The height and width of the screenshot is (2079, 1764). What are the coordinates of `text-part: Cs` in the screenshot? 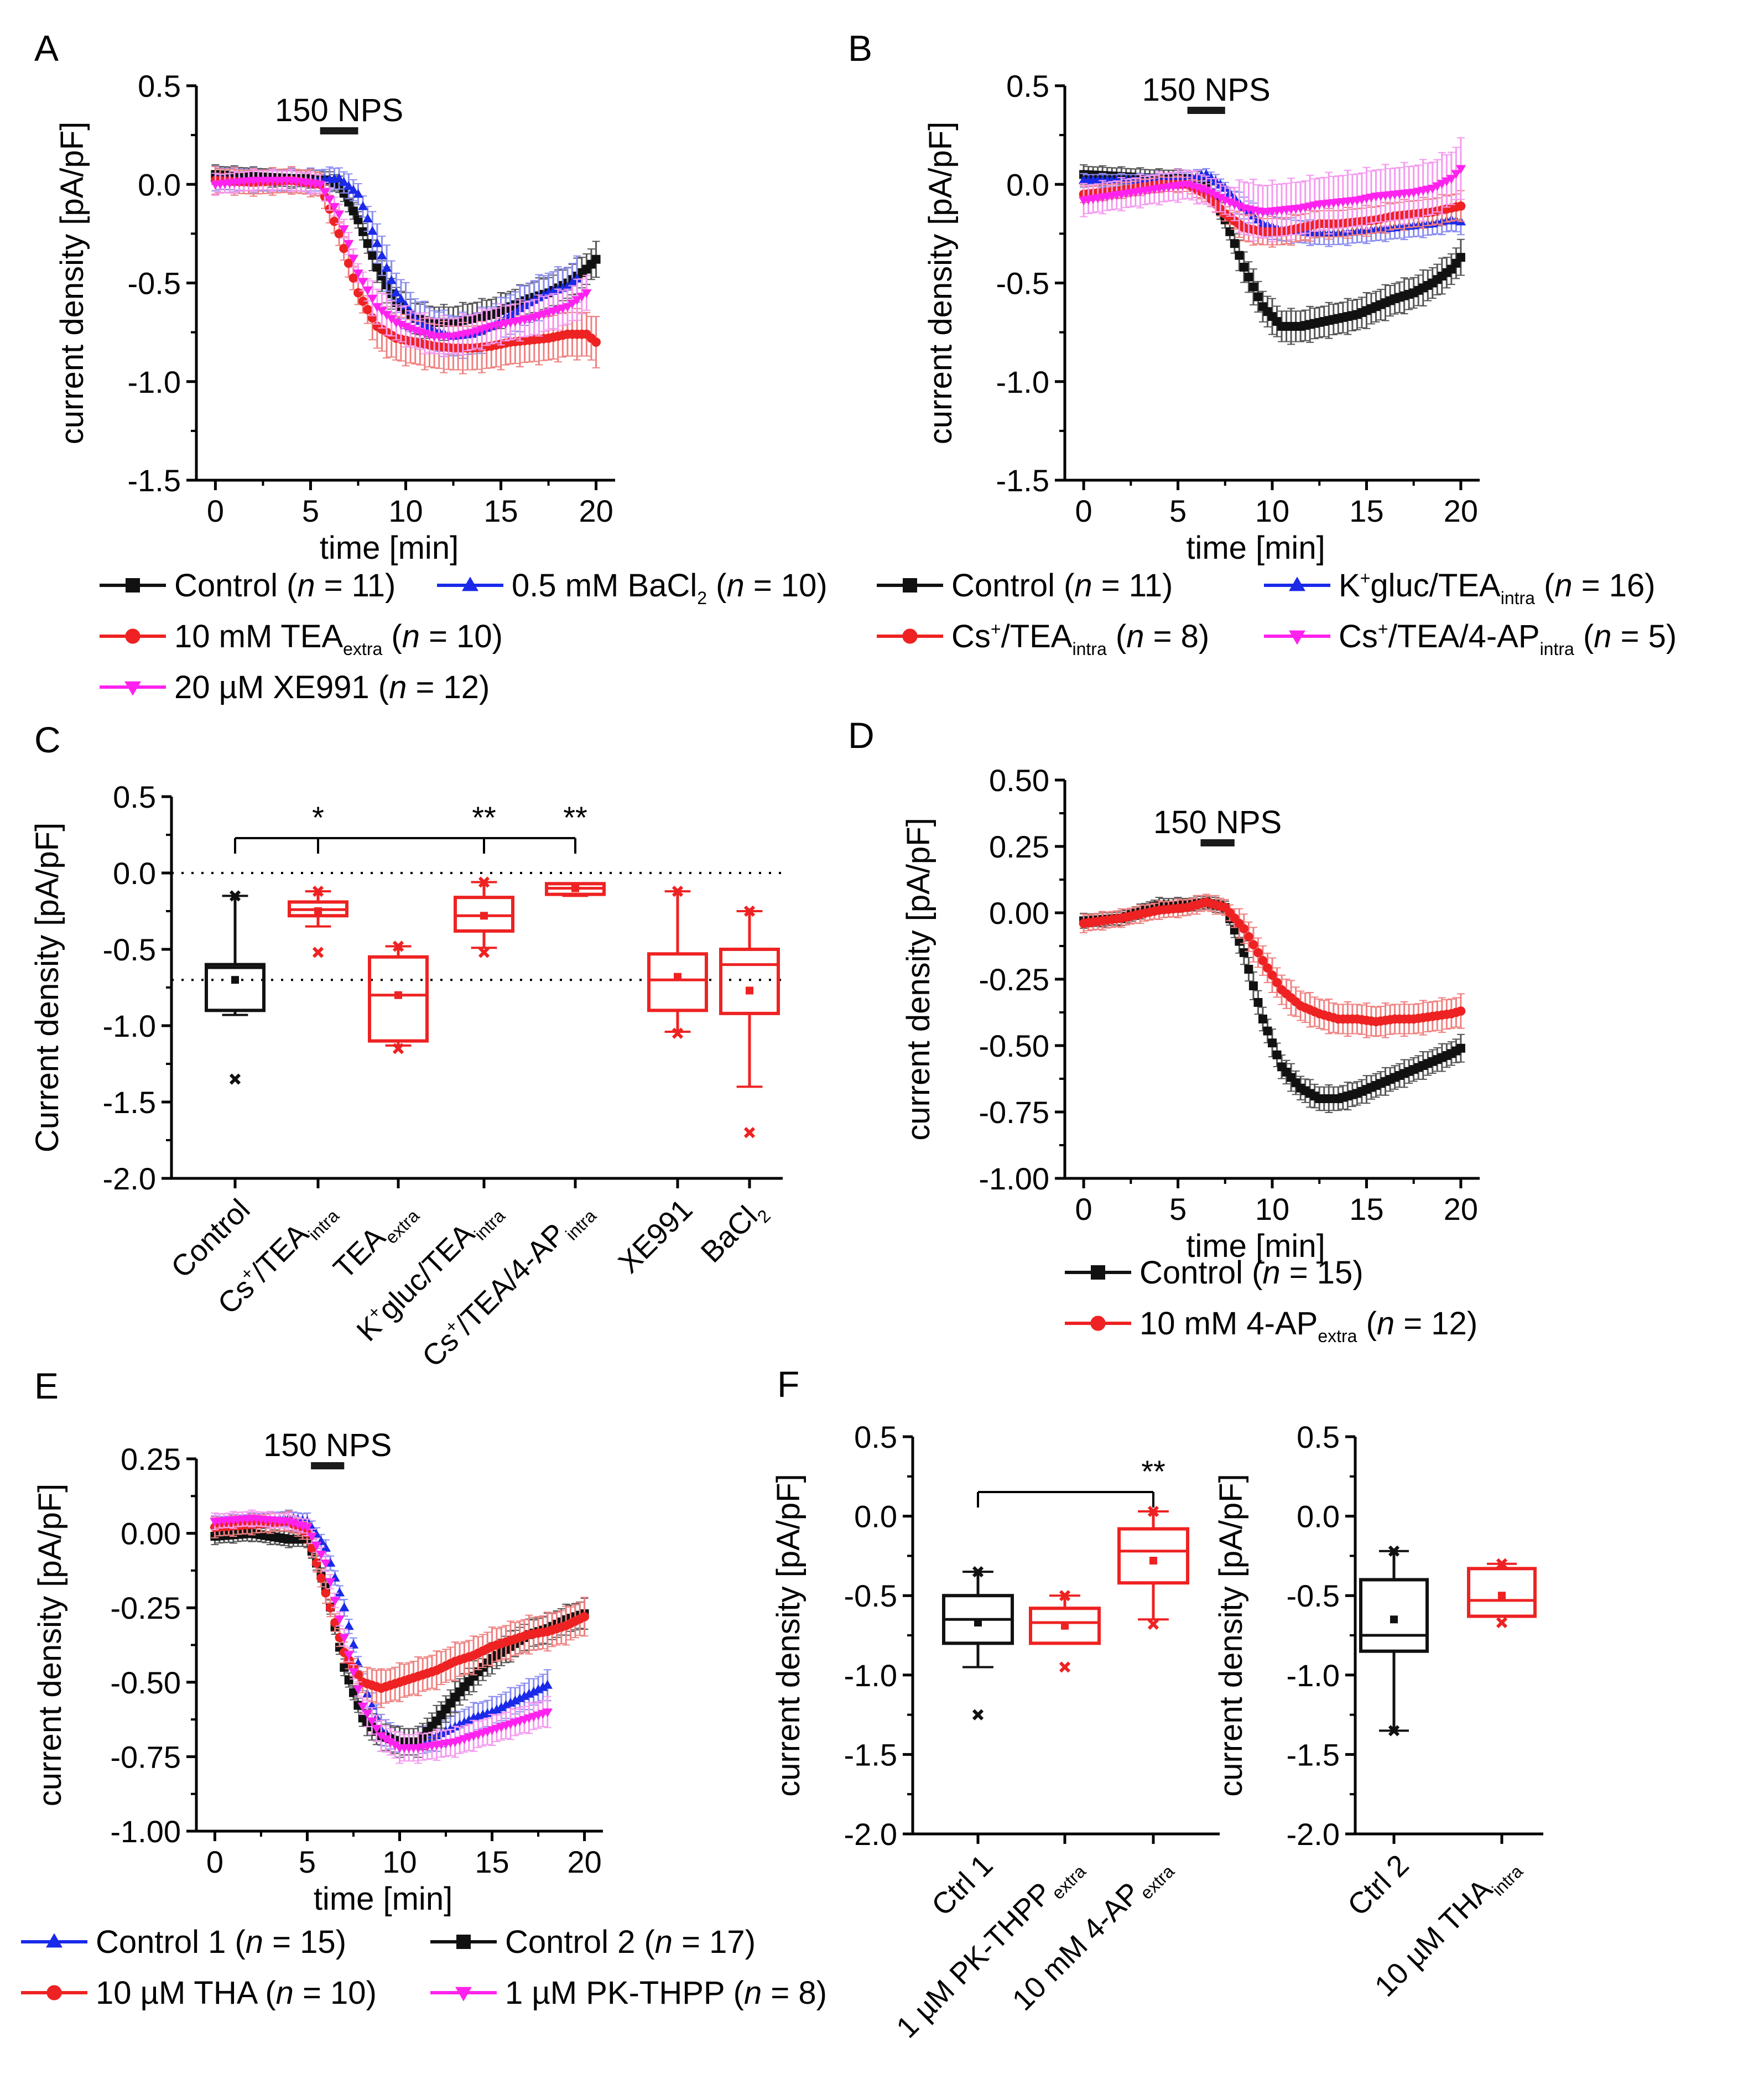 It's located at (1358, 636).